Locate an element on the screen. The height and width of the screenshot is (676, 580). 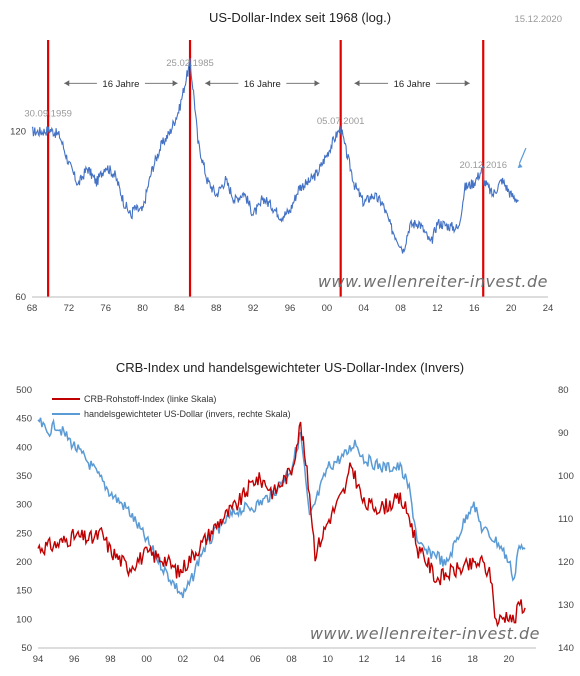
y-left-tick-label: 300 is located at coordinates (24, 505).